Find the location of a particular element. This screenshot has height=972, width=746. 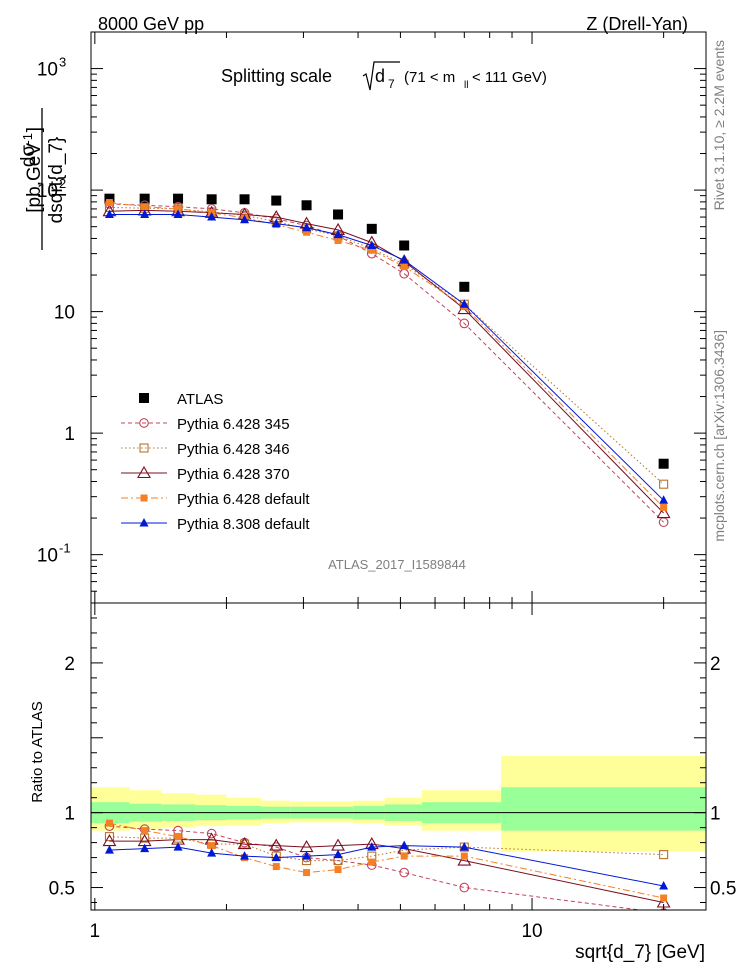

ratio-clipped-group is located at coordinates (386, 864).